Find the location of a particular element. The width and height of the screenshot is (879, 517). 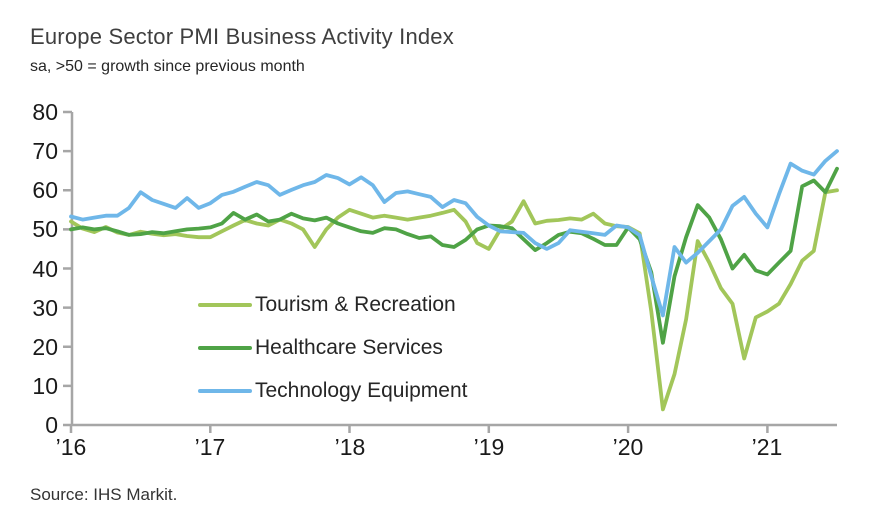

y-axis-label: 70 is located at coordinates (45, 151).